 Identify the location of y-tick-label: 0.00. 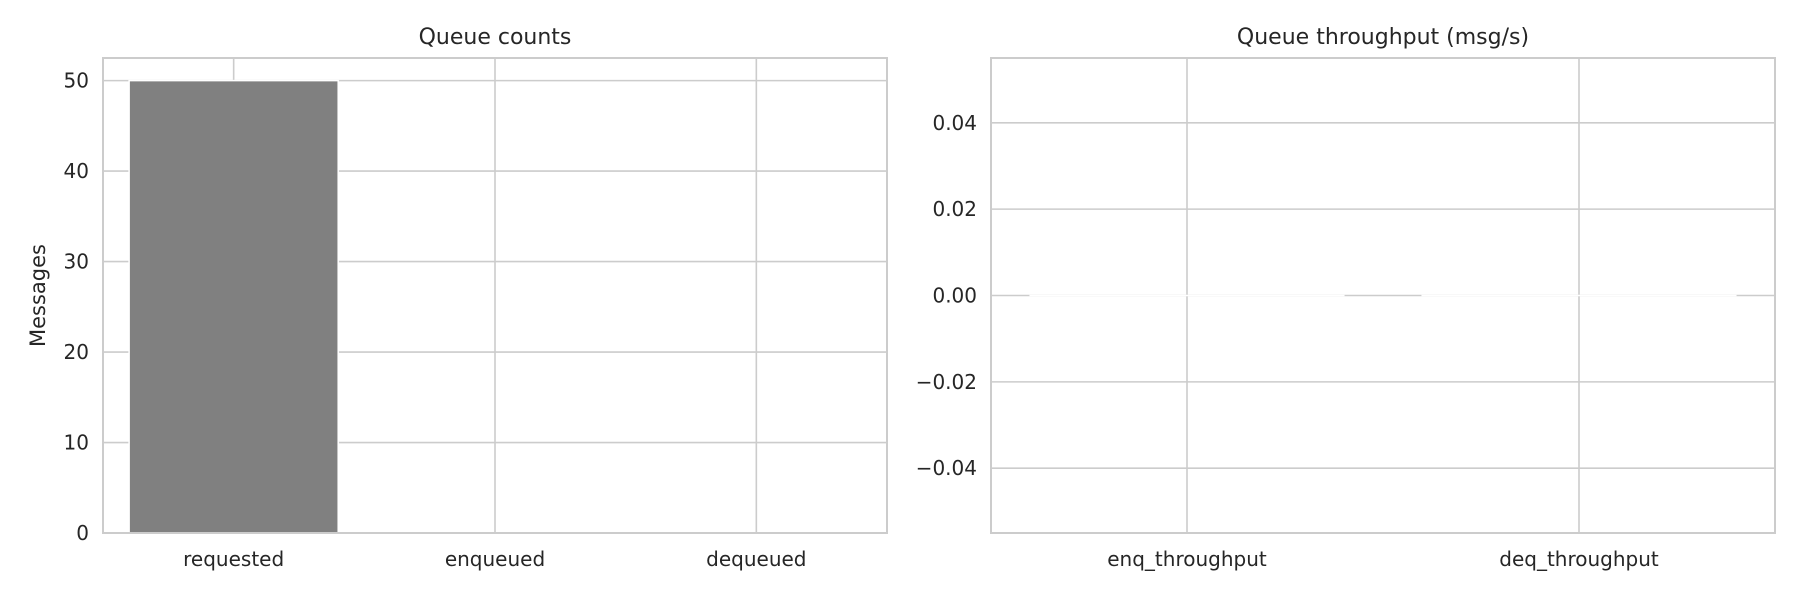
(954, 296).